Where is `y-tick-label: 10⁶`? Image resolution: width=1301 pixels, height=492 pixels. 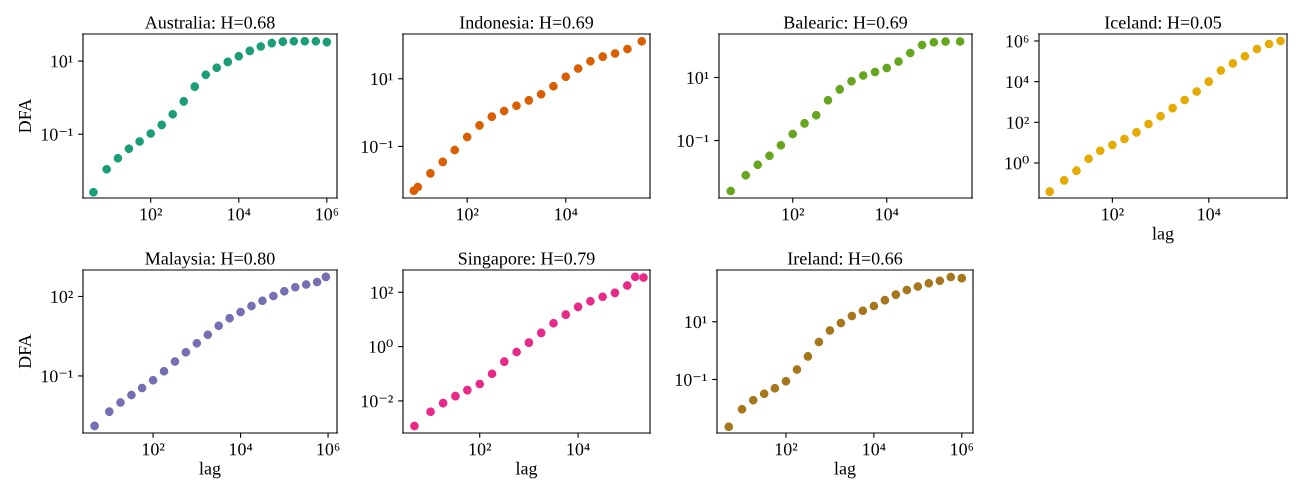 y-tick-label: 10⁶ is located at coordinates (1017, 41).